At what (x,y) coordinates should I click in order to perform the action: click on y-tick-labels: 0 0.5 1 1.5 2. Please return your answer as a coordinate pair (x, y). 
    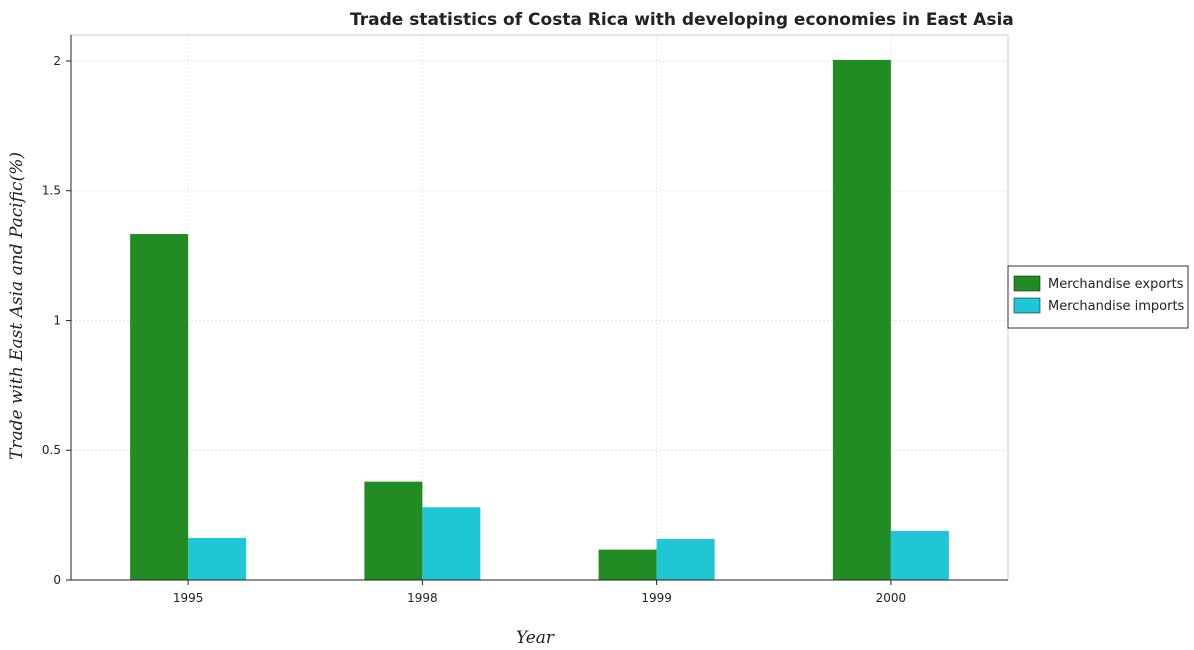
    Looking at the image, I should click on (51, 320).